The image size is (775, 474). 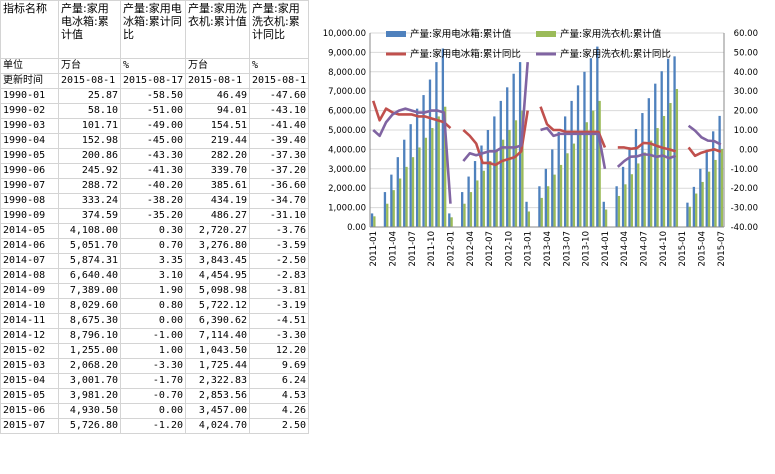 What do you see at coordinates (217, 291) in the screenshot?
I see `value-cell: 5,098.98` at bounding box center [217, 291].